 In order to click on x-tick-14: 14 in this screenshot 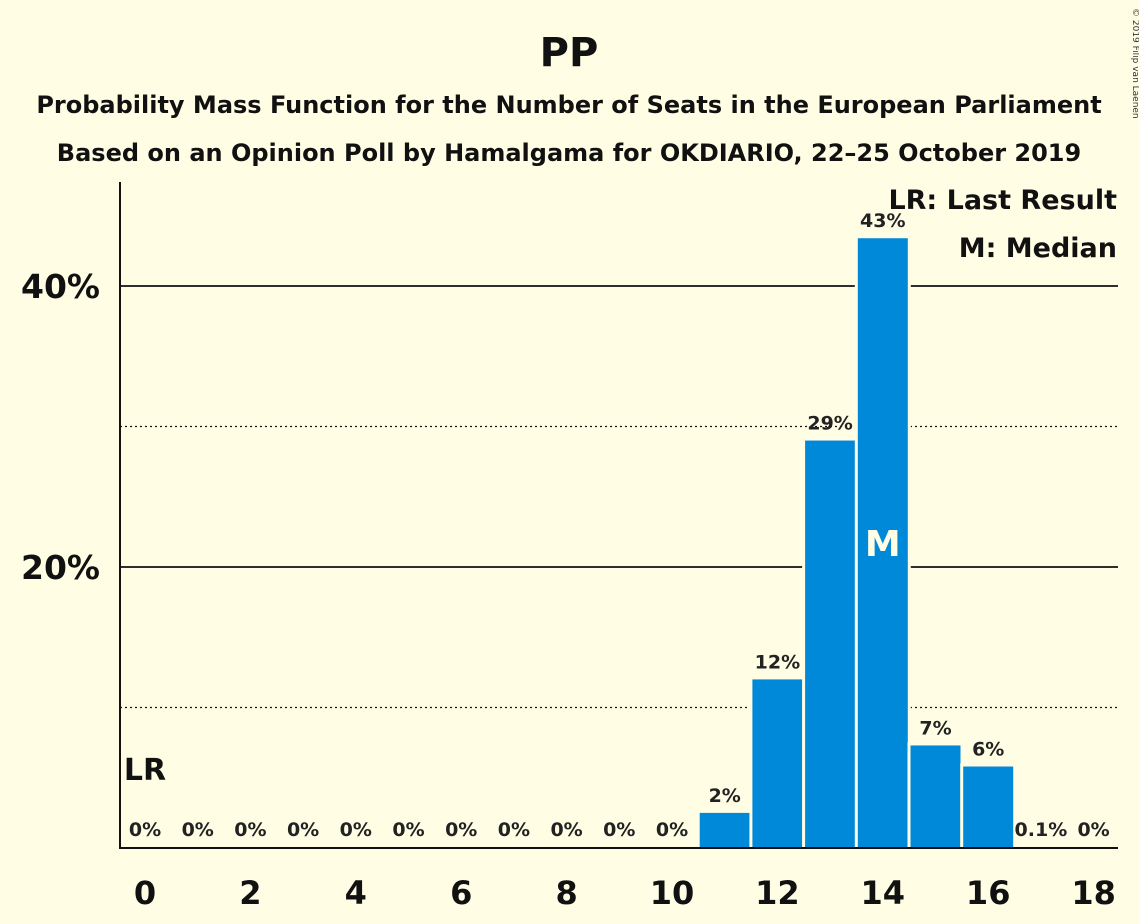, I will do `click(883, 893)`.